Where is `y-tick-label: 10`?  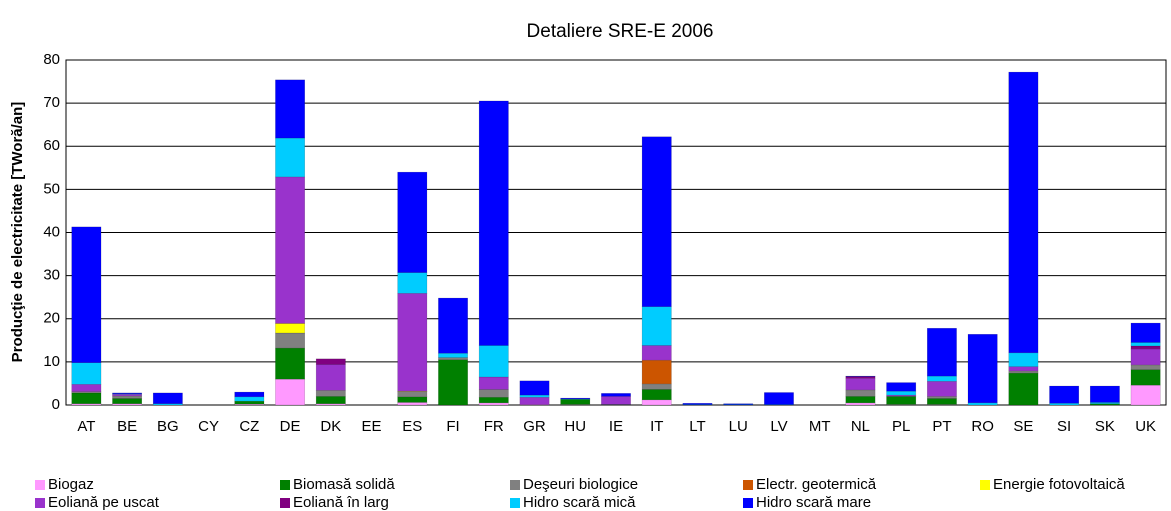
y-tick-label: 10 is located at coordinates (51, 361).